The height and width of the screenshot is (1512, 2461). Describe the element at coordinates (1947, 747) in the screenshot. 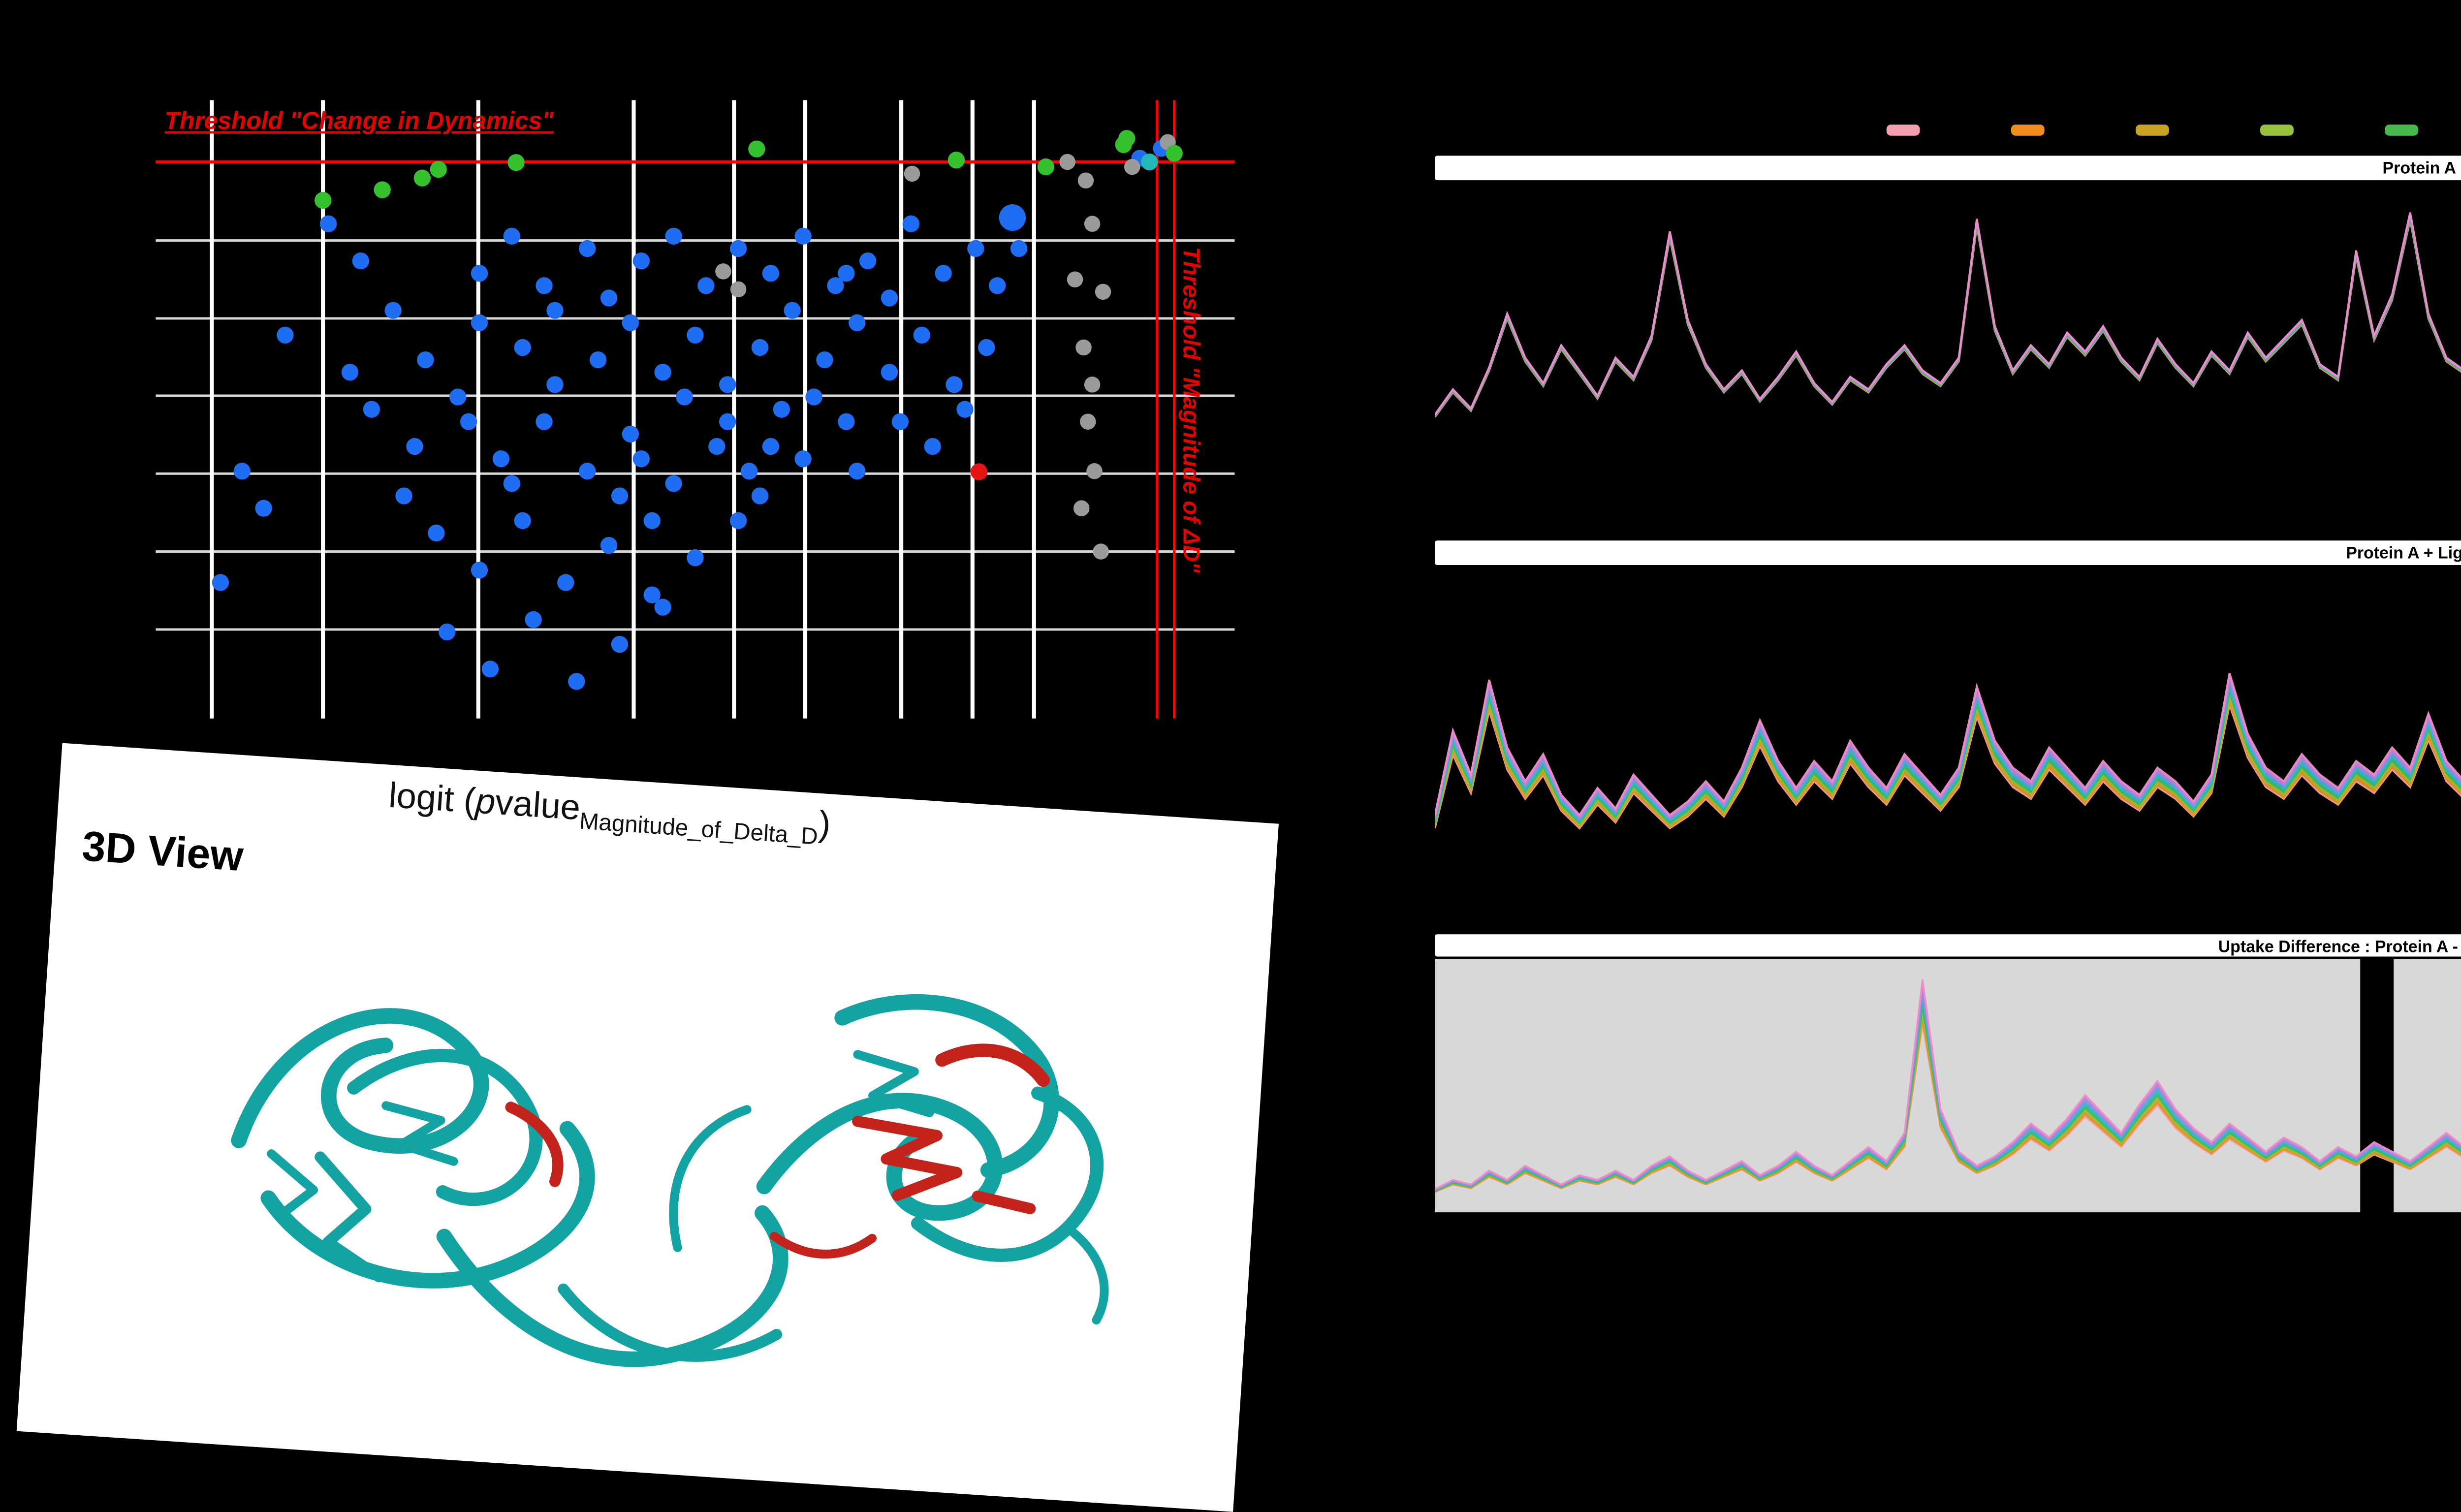

I see `line-chart-protein-a-ligand` at that location.